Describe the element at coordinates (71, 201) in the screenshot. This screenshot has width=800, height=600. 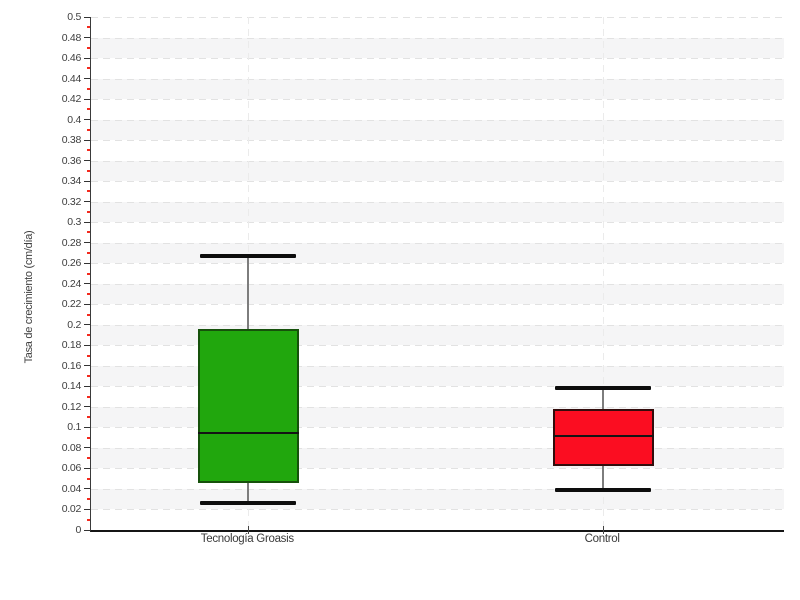
I see `y-tick-label: 0.32` at that location.